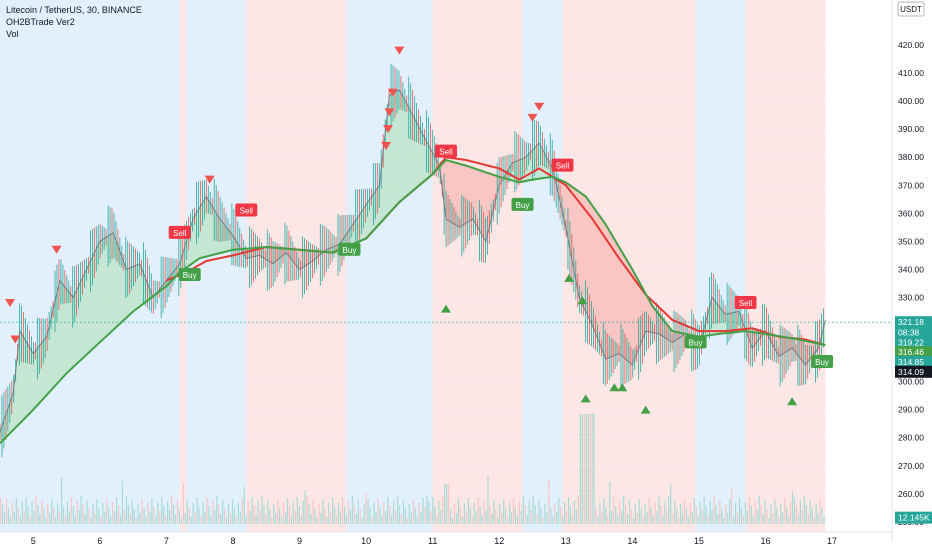  What do you see at coordinates (12, 34) in the screenshot?
I see `legend-volume: Vol` at bounding box center [12, 34].